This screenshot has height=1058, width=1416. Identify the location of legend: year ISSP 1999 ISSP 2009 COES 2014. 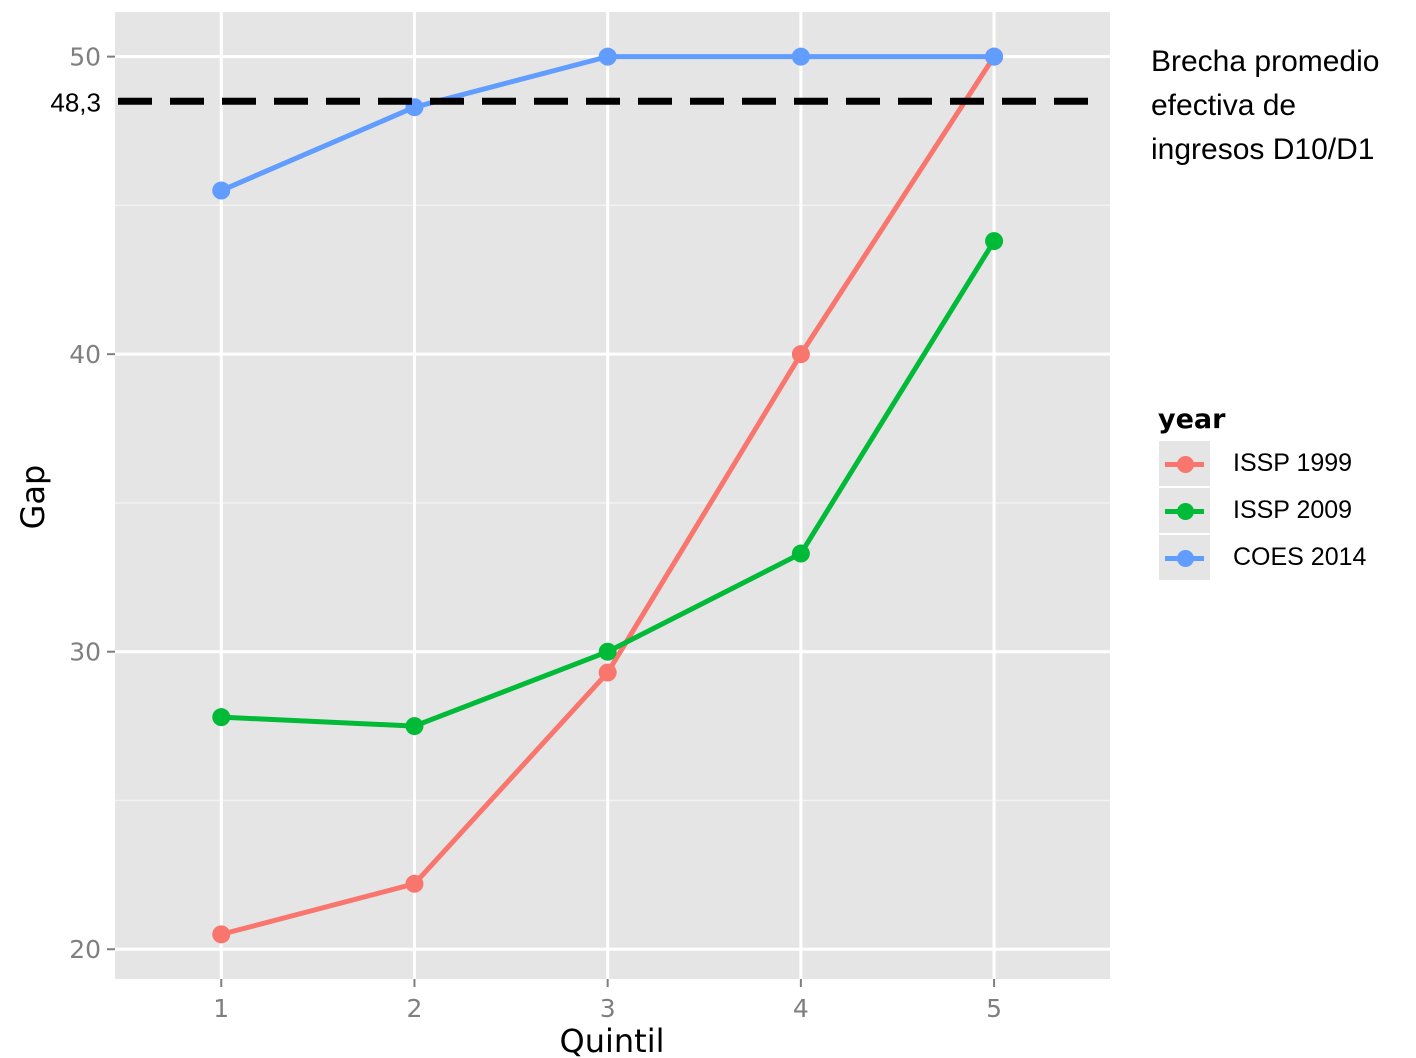
(1273, 490).